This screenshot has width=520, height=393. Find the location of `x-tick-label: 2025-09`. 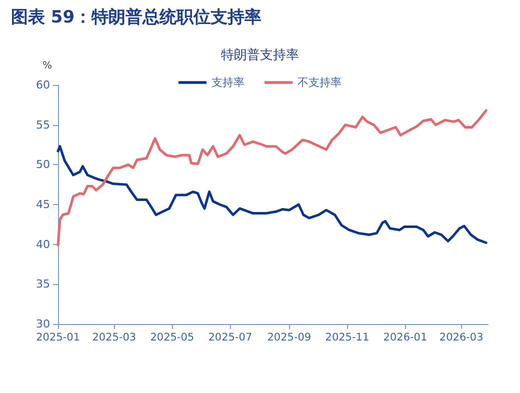

x-tick-label: 2025-09 is located at coordinates (289, 338).